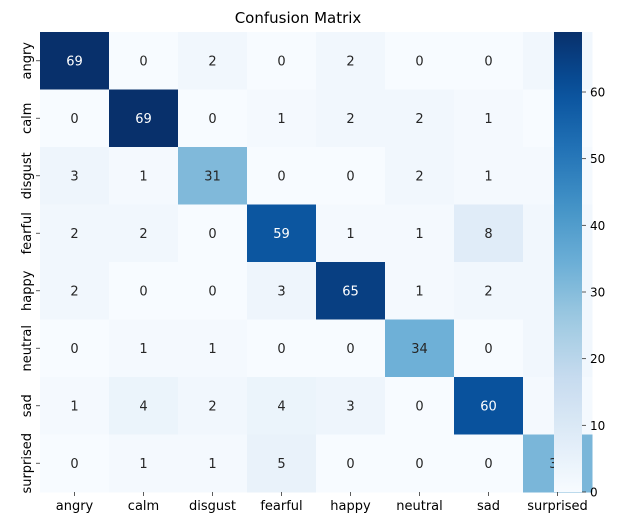 This screenshot has height=528, width=621. I want to click on x-tick-label: calm, so click(143, 506).